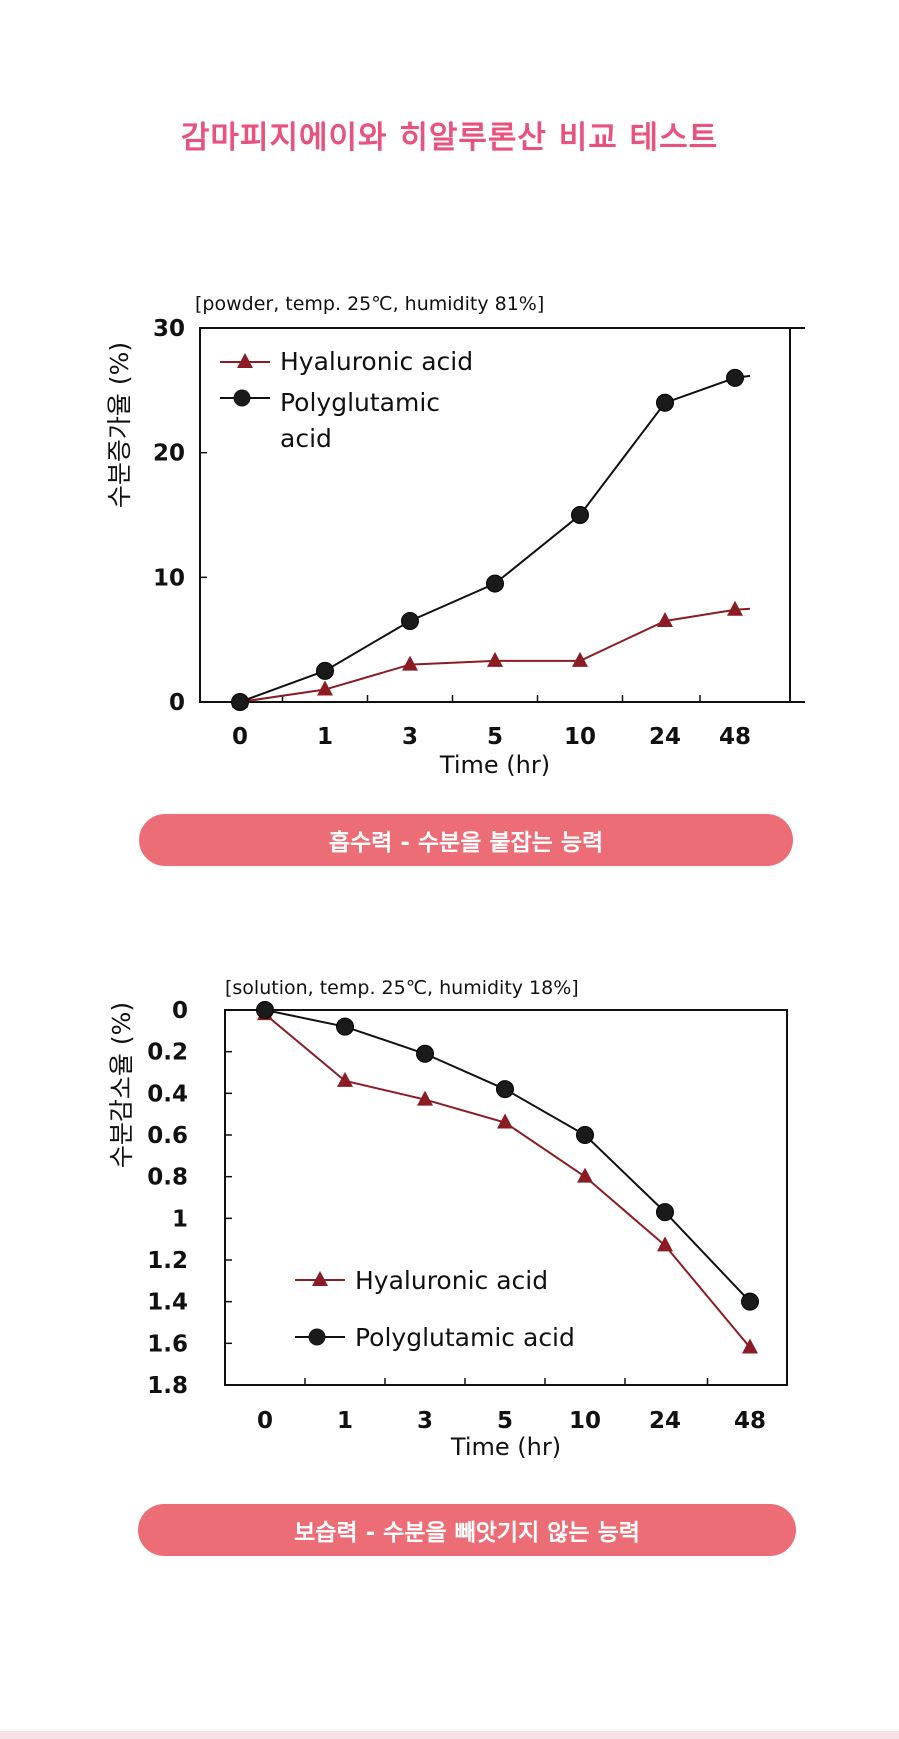 This screenshot has width=899, height=1739. What do you see at coordinates (169, 454) in the screenshot?
I see `y-tick-label: 20` at bounding box center [169, 454].